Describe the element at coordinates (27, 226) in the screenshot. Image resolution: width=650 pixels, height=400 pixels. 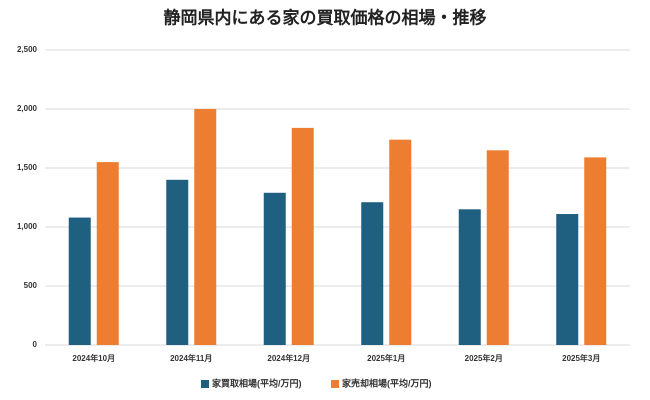
I see `y-tick-label: 1,000` at that location.